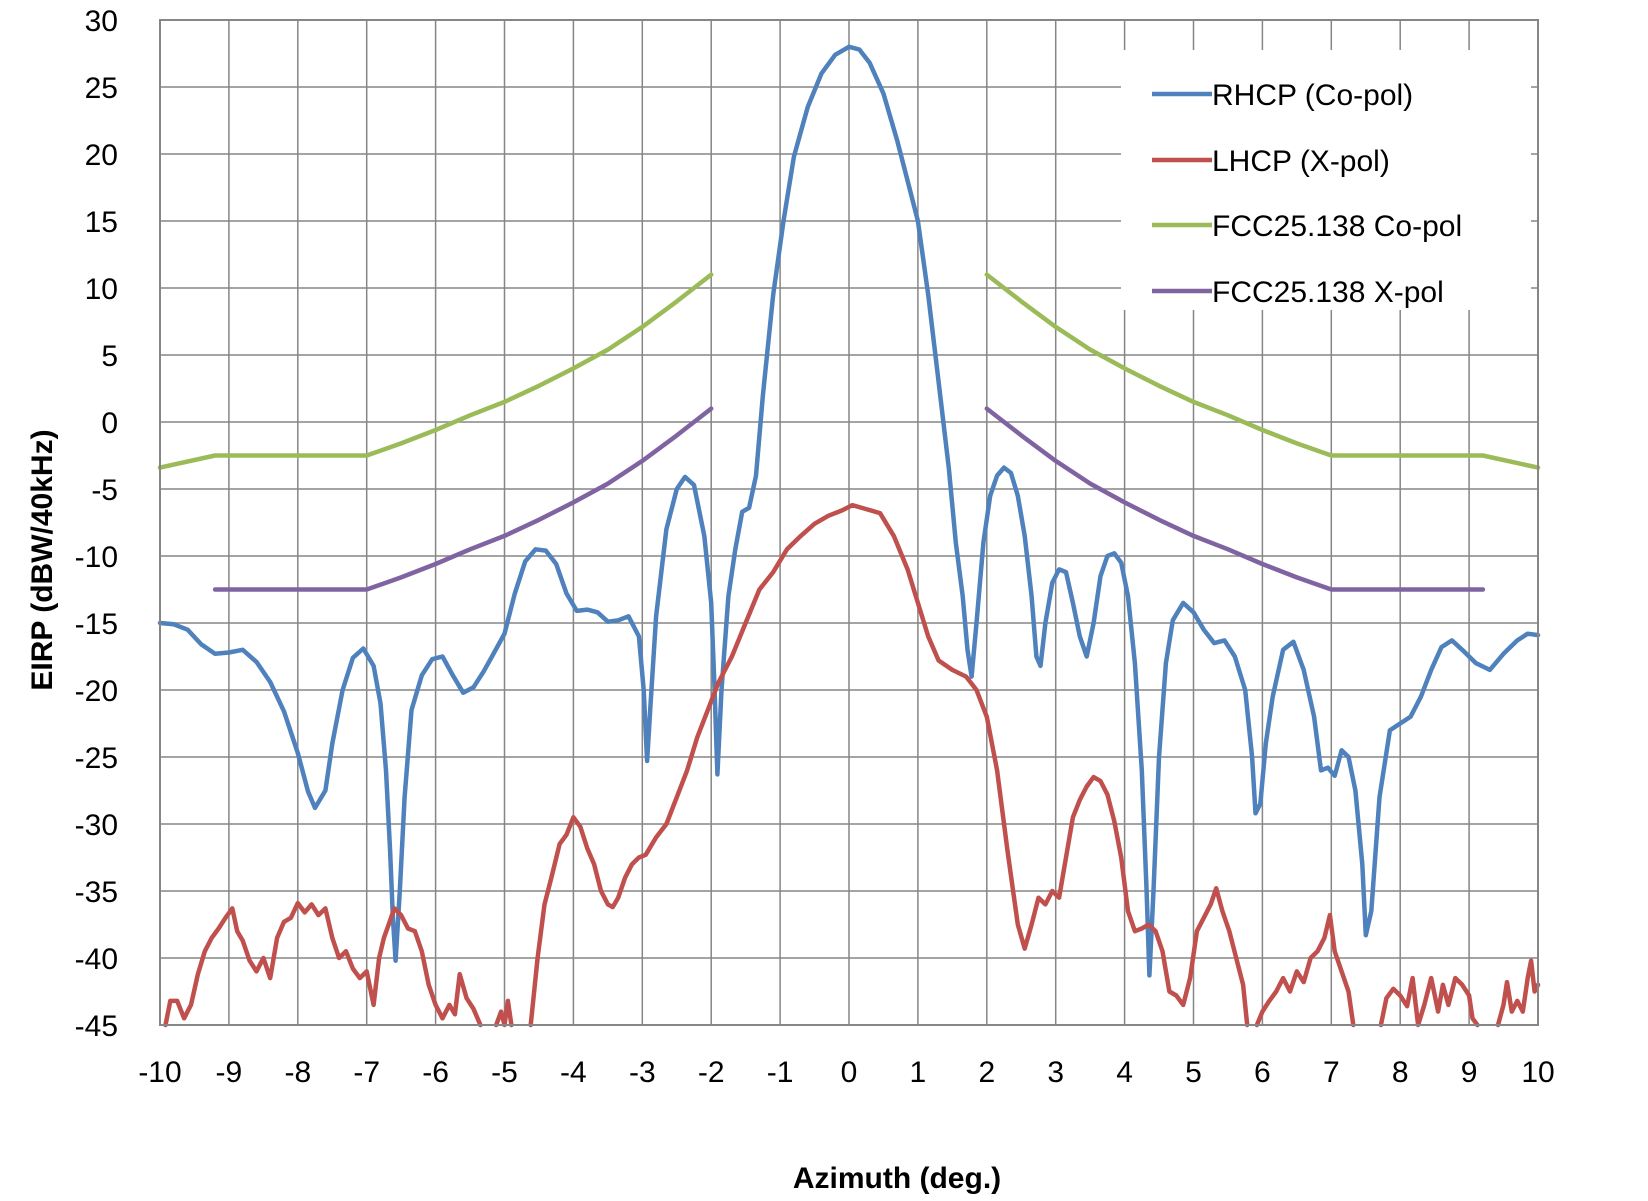 The image size is (1648, 1201). I want to click on y-tick-label: -45, so click(96, 1026).